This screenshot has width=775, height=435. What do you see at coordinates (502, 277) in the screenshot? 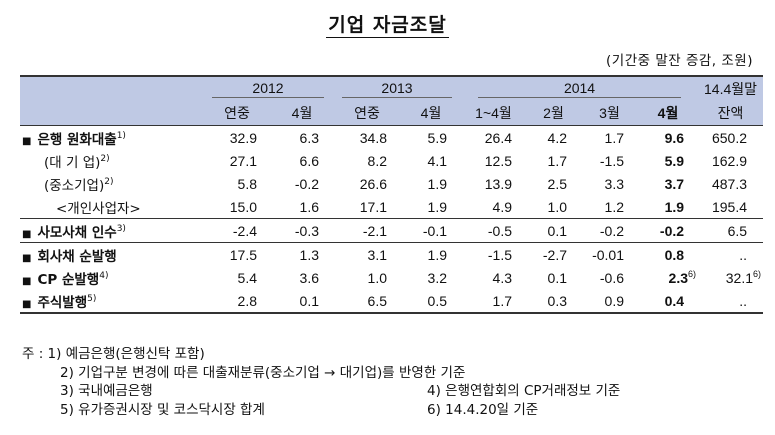
I see `cell-text: 4.3` at bounding box center [502, 277].